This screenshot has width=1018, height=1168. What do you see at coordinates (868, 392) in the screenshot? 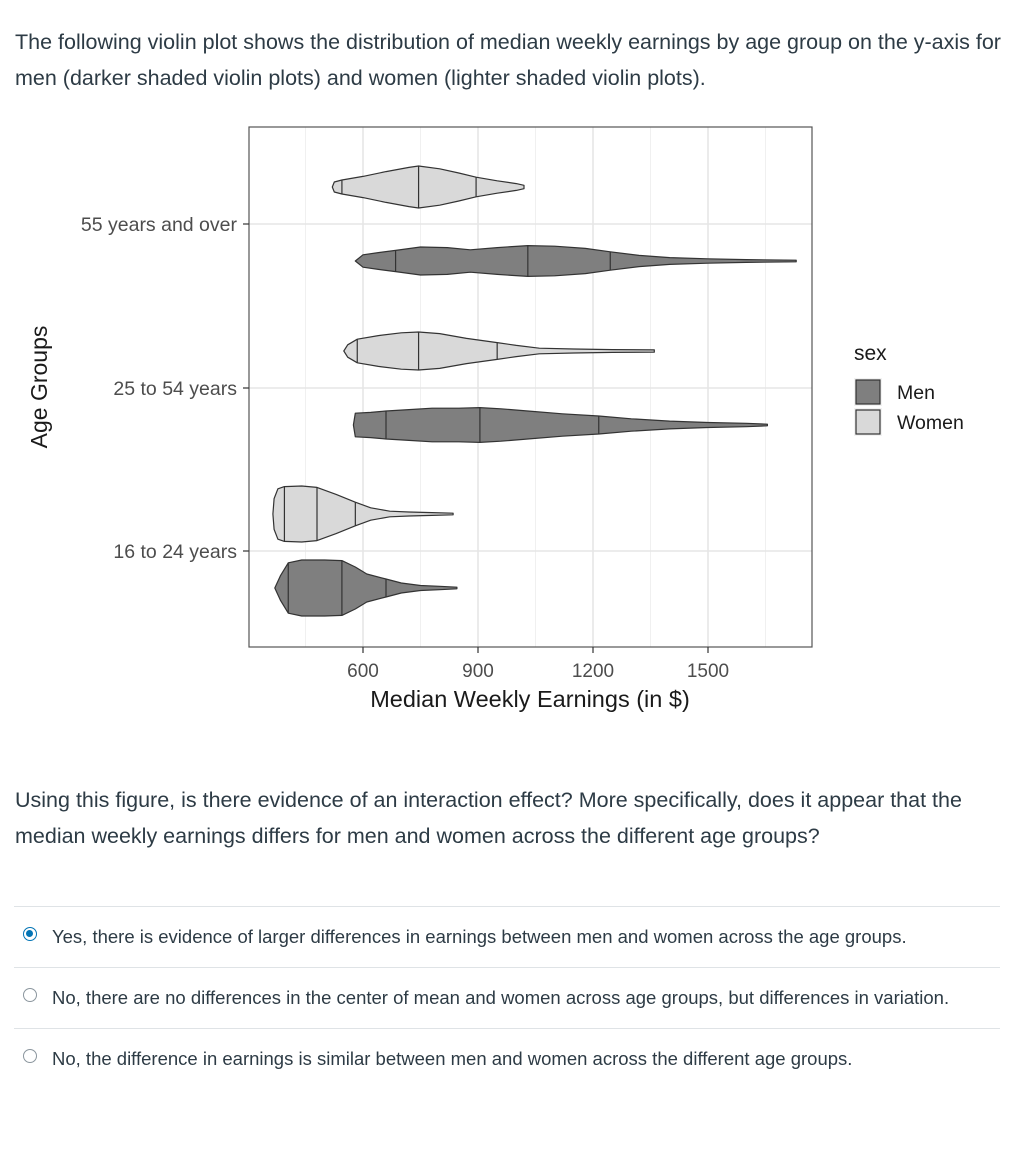
I see `legend-swatch-men` at bounding box center [868, 392].